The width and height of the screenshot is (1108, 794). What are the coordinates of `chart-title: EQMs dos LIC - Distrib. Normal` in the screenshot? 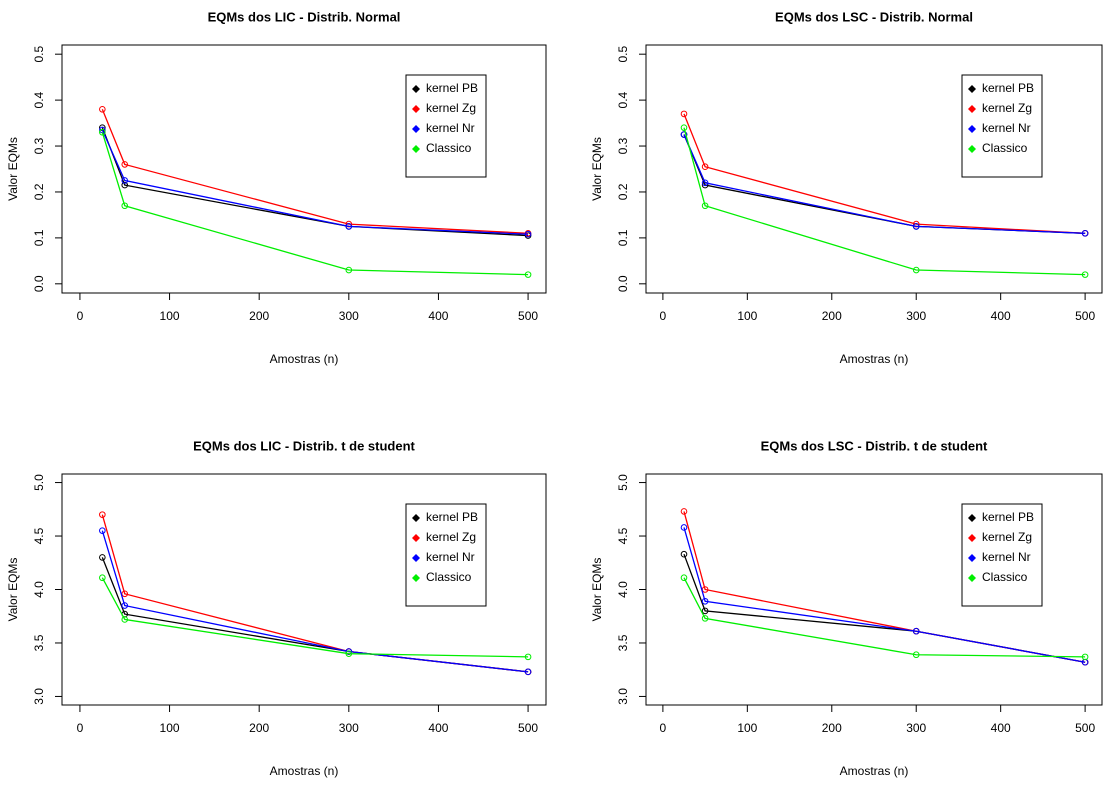 It's located at (304, 16).